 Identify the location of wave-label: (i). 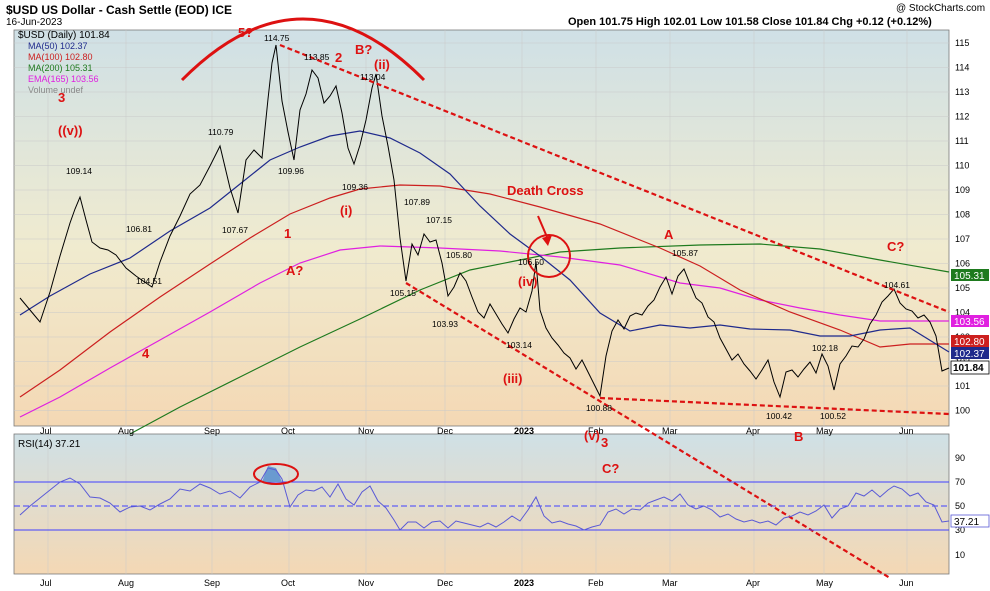
(346, 210).